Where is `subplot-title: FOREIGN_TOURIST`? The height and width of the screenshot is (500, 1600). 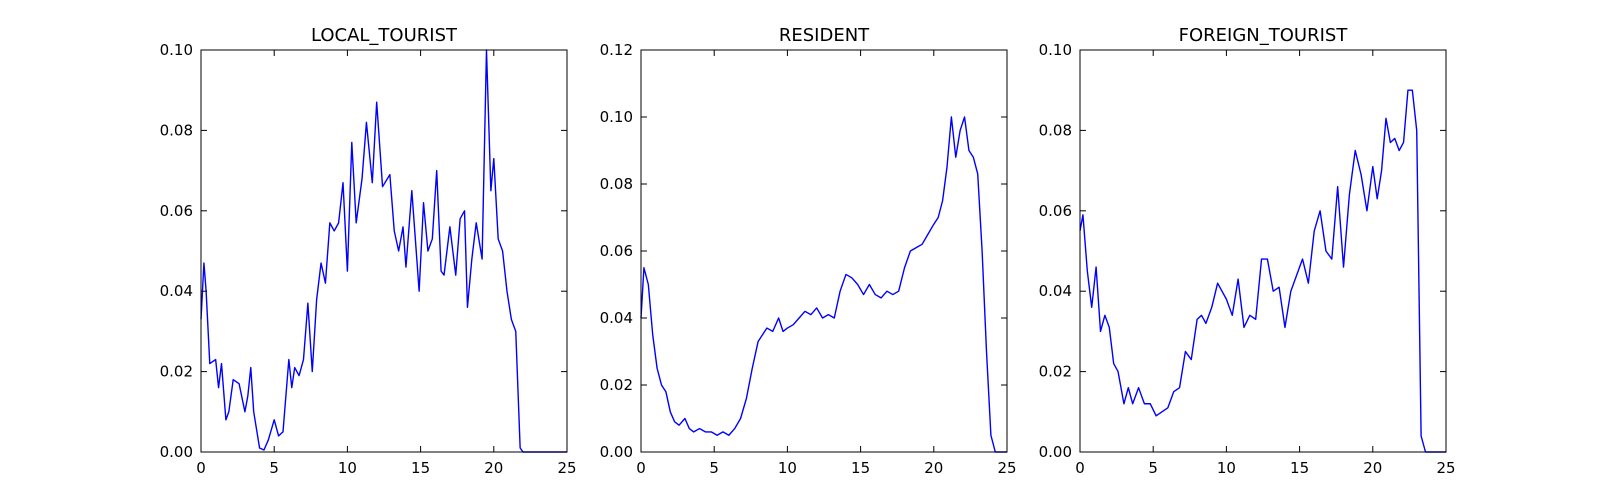 subplot-title: FOREIGN_TOURIST is located at coordinates (1264, 35).